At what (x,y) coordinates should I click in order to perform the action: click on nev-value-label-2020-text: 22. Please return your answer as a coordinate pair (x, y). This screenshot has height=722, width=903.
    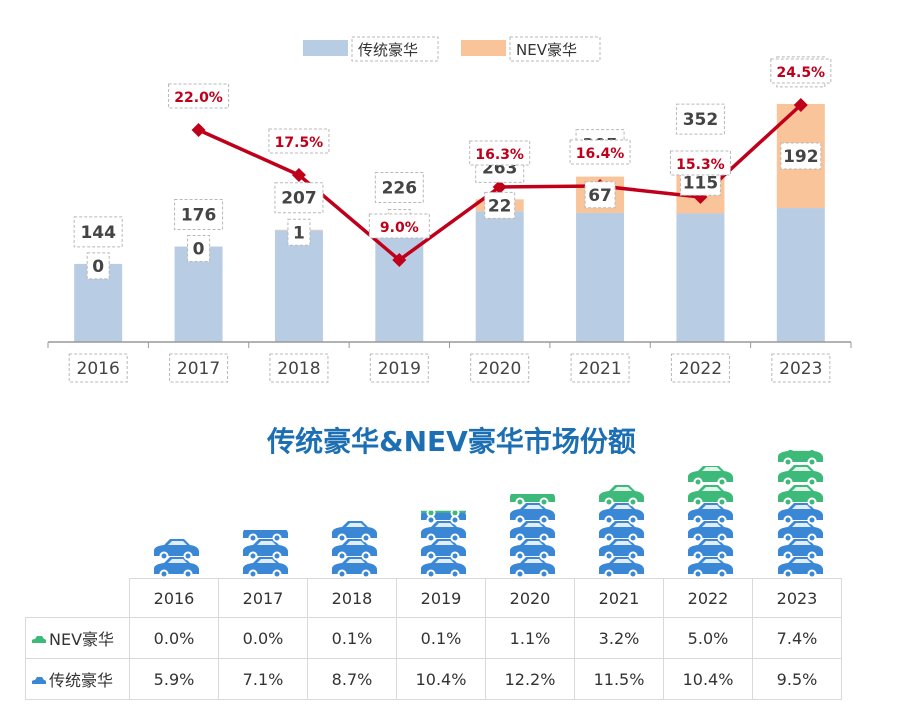
    Looking at the image, I should click on (500, 206).